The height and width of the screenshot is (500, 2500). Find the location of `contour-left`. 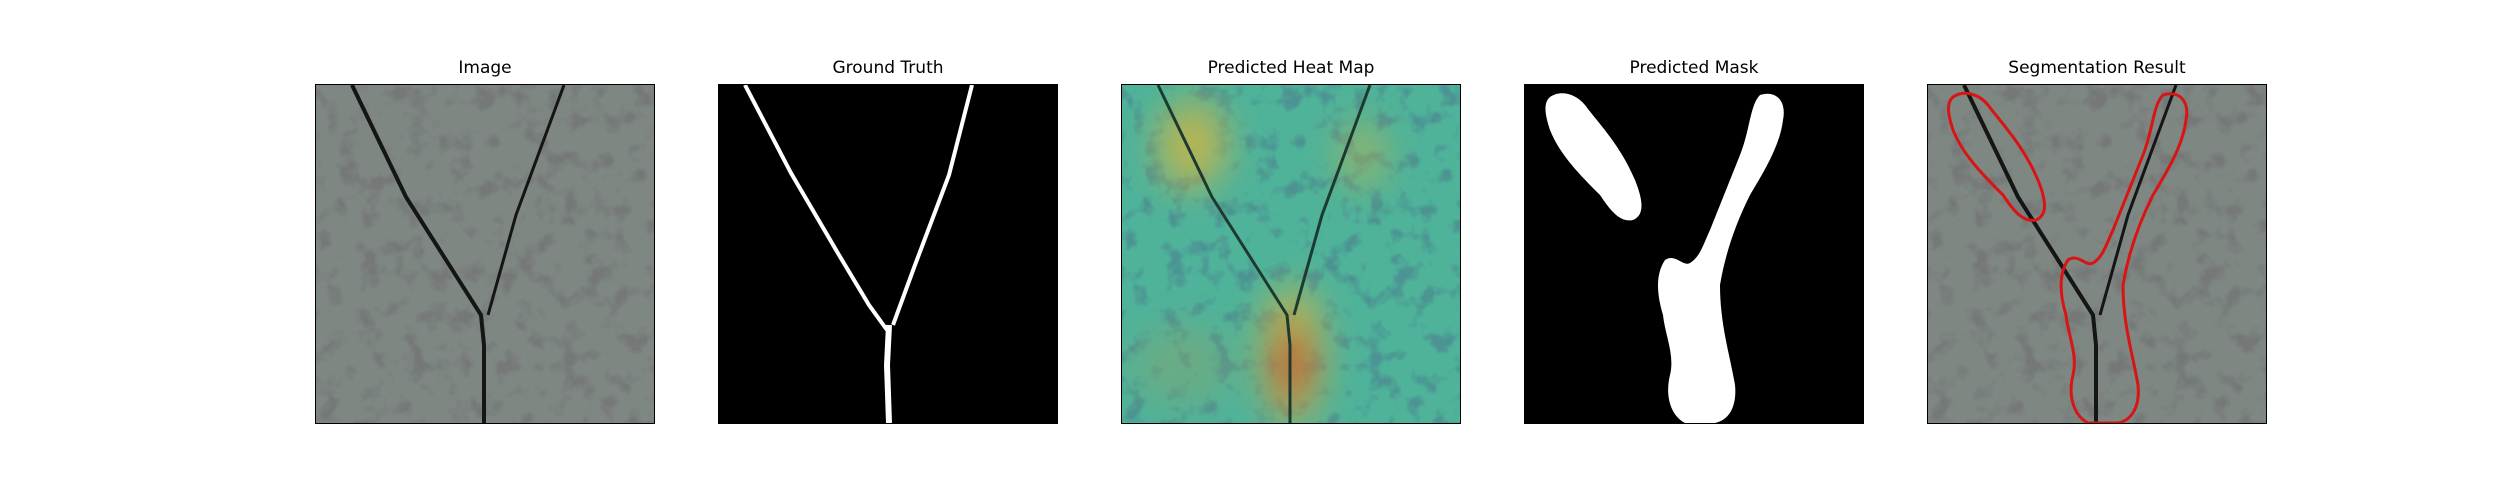

contour-left is located at coordinates (1996, 156).